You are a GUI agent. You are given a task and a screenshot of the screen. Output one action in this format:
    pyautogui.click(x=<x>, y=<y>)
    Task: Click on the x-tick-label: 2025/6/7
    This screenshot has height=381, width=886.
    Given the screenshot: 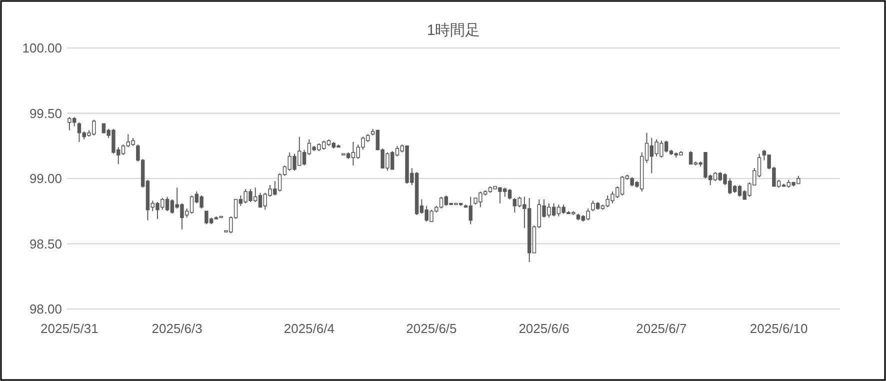 What is the action you would take?
    pyautogui.click(x=661, y=328)
    